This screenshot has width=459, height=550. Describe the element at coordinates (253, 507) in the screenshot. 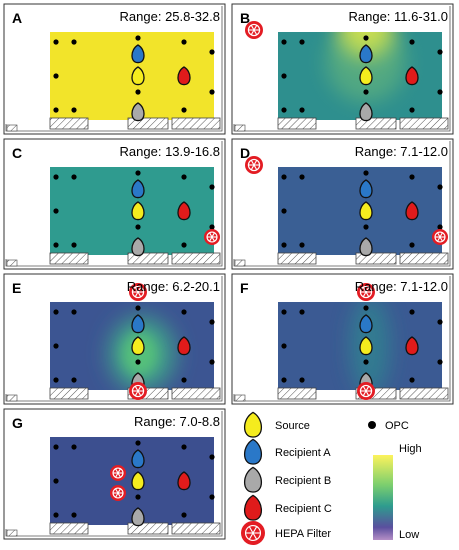

I see `legend-recipient-c-marker` at that location.